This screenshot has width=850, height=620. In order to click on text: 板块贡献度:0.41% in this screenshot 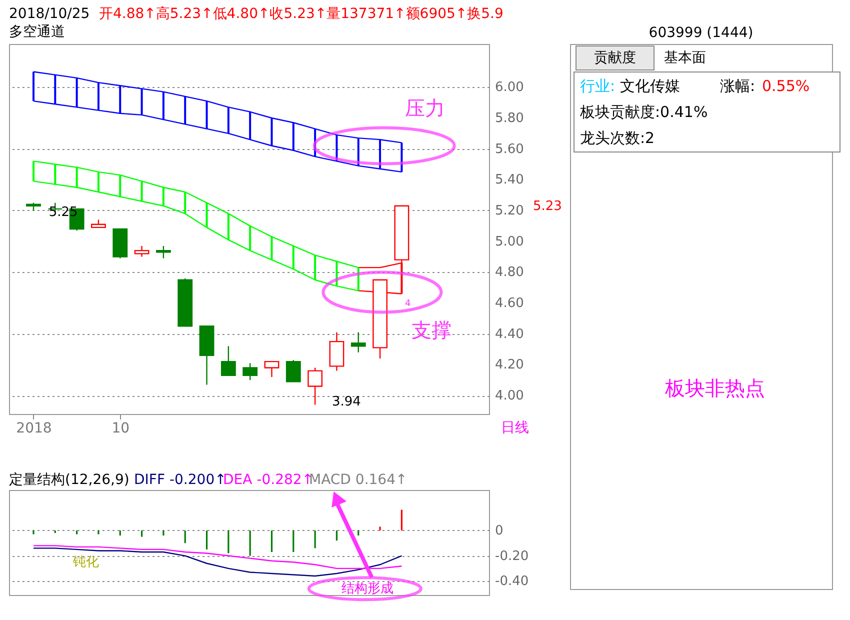, I will do `click(643, 112)`.